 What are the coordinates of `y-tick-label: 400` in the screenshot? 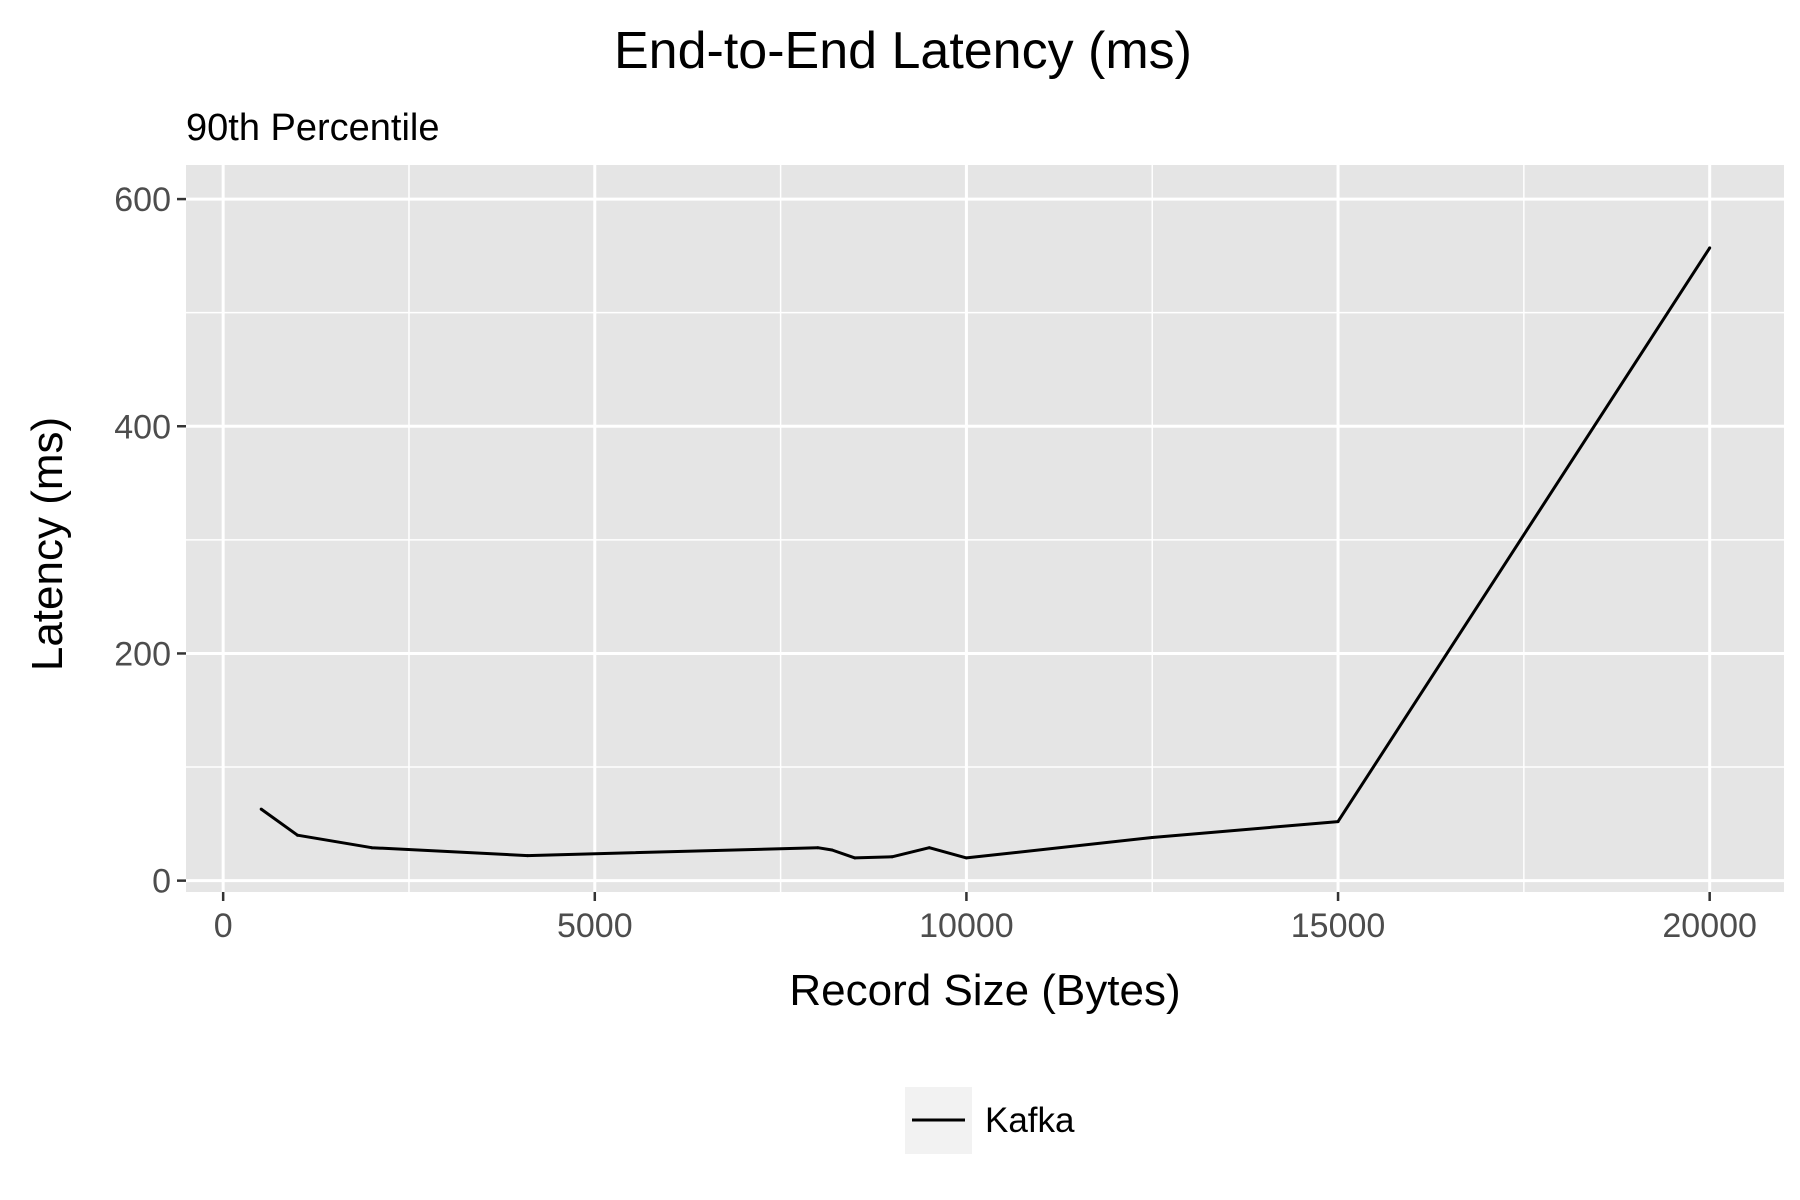 It's located at (142, 427).